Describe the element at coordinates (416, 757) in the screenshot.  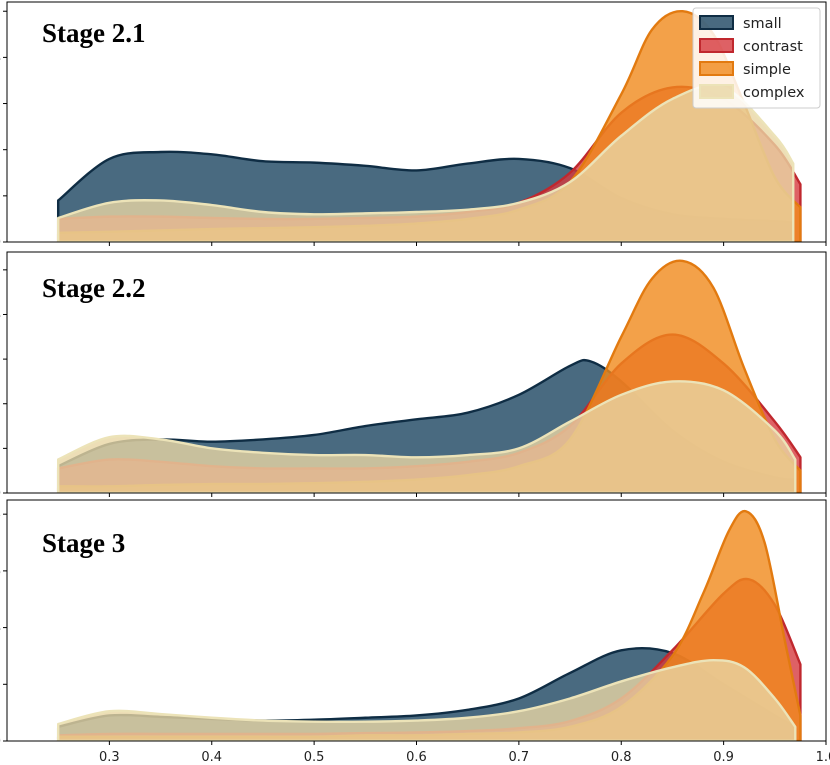
I see `x-tick-label: 0.6` at that location.